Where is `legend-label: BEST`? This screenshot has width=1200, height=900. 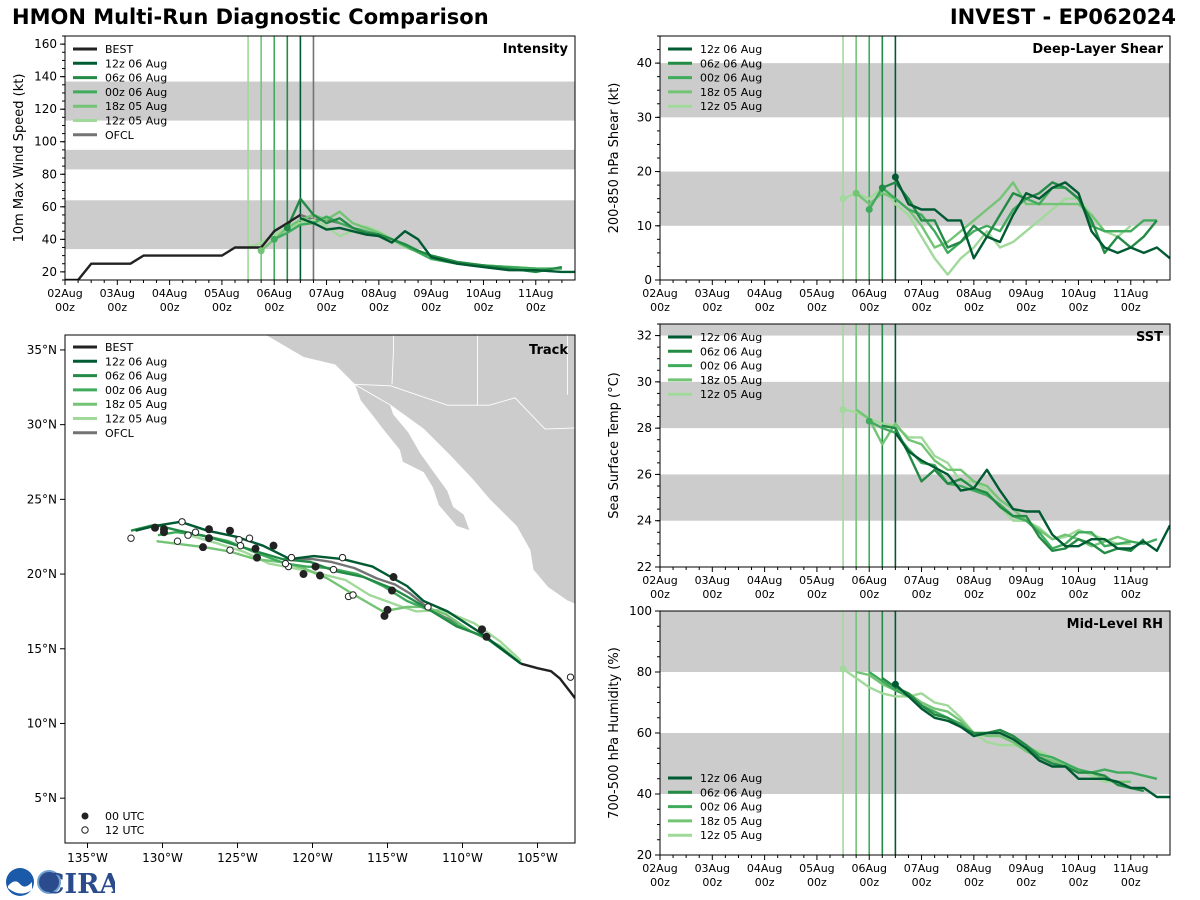
legend-label: BEST is located at coordinates (119, 347).